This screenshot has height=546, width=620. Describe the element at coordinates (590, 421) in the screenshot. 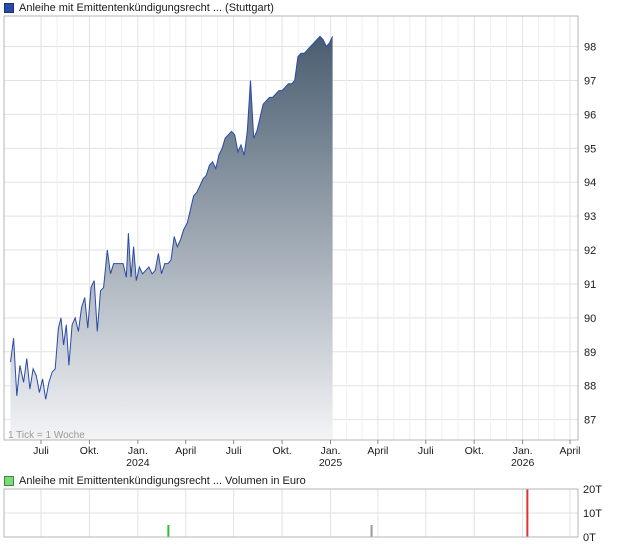

I see `y-tick-label: 87` at that location.